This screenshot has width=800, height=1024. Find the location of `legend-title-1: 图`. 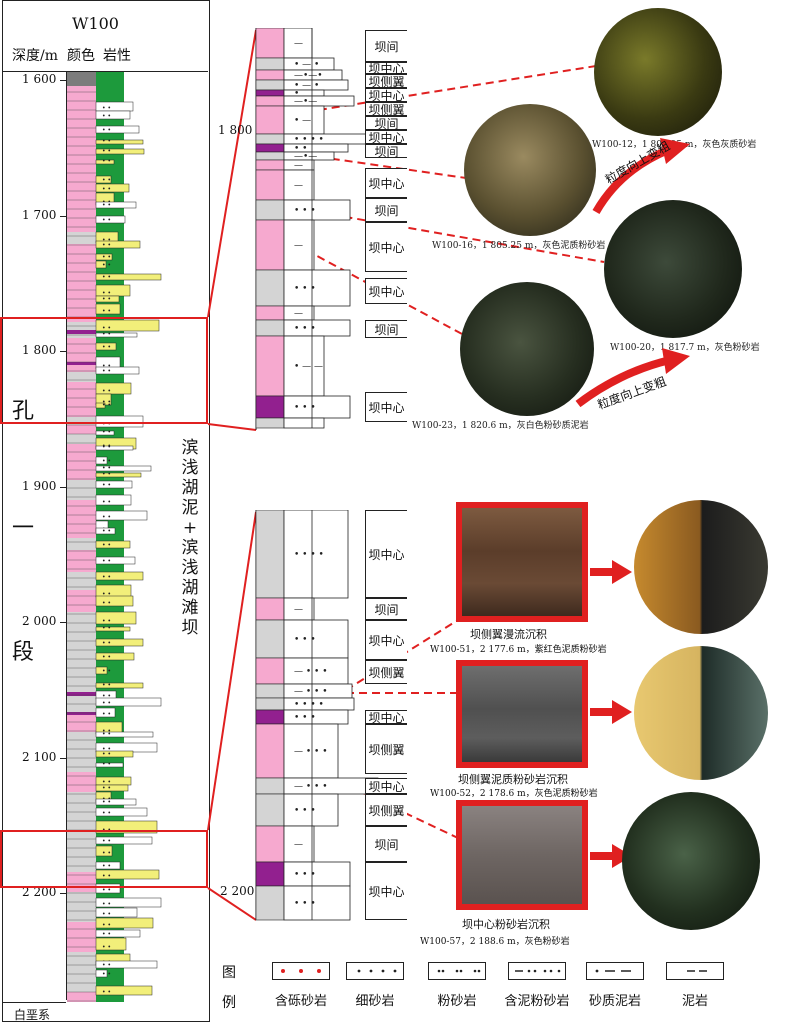

legend-title-1: 图 is located at coordinates (229, 973).